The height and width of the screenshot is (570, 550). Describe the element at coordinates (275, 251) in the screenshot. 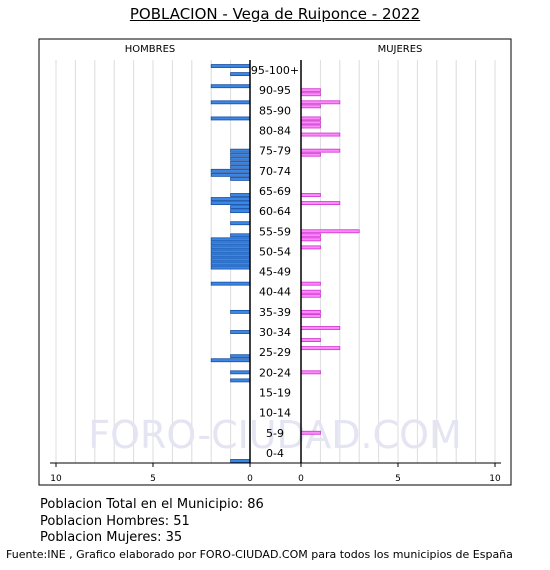

I see `age-group-label: 50-54` at that location.